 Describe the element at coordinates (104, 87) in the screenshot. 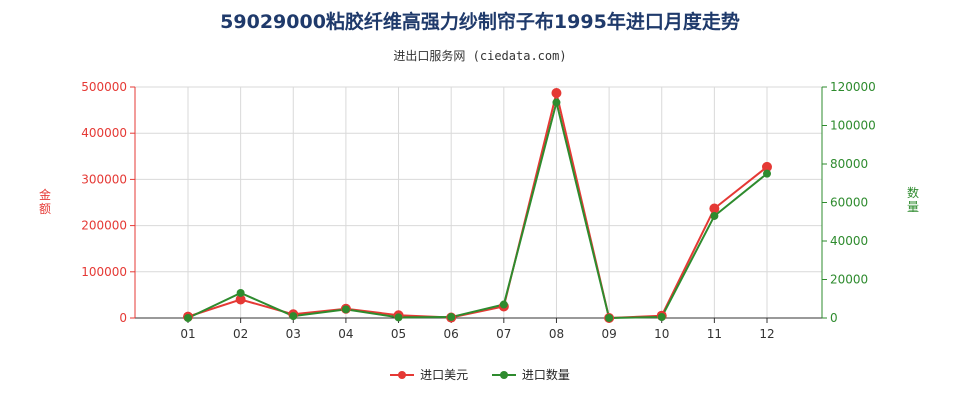

I see `y-left-tick-label: 500000` at that location.